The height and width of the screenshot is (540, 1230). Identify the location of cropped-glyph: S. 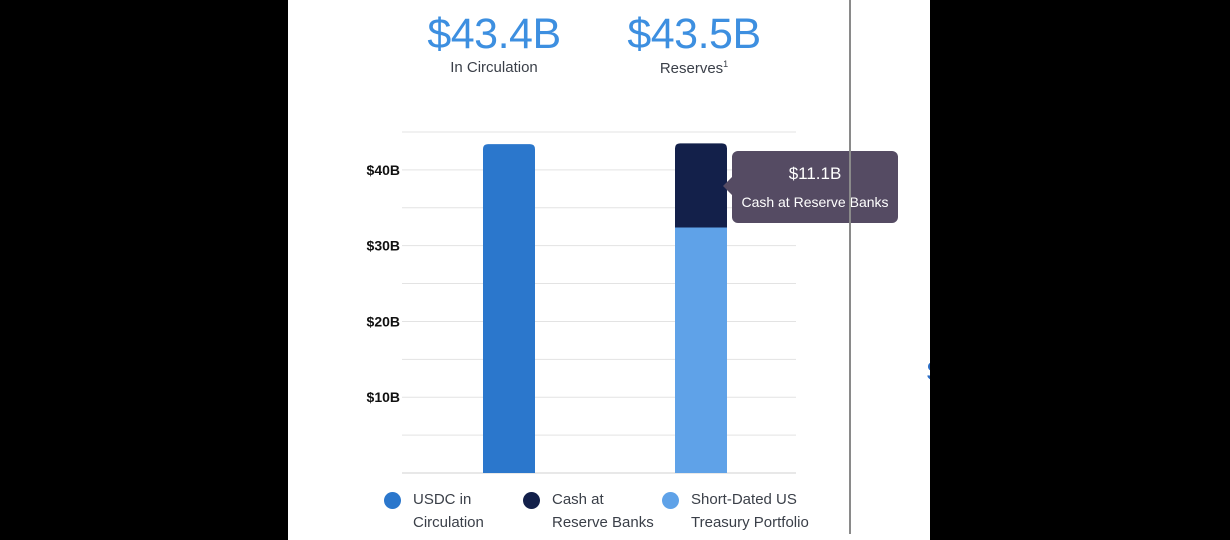
(928, 371).